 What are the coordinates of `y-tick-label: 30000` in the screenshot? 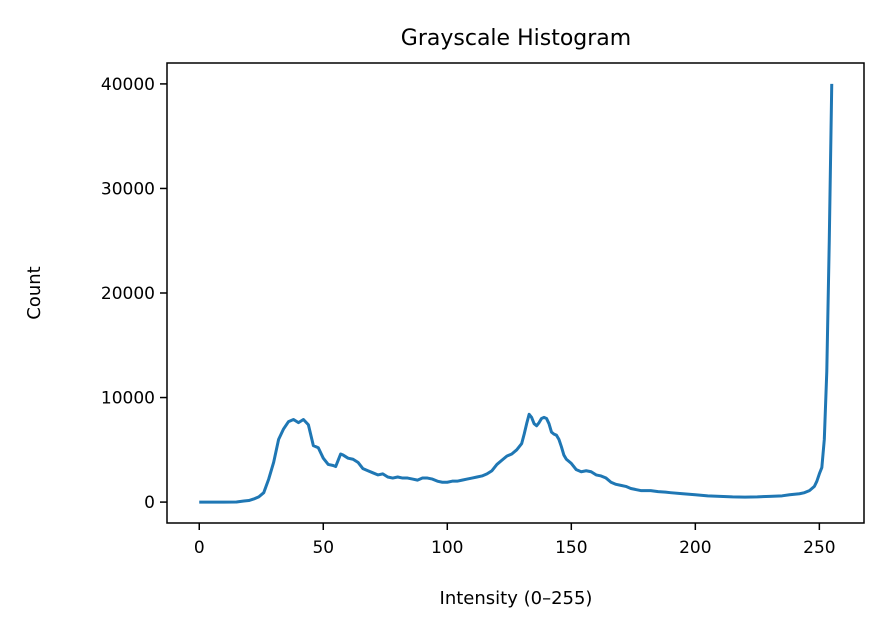 It's located at (128, 189).